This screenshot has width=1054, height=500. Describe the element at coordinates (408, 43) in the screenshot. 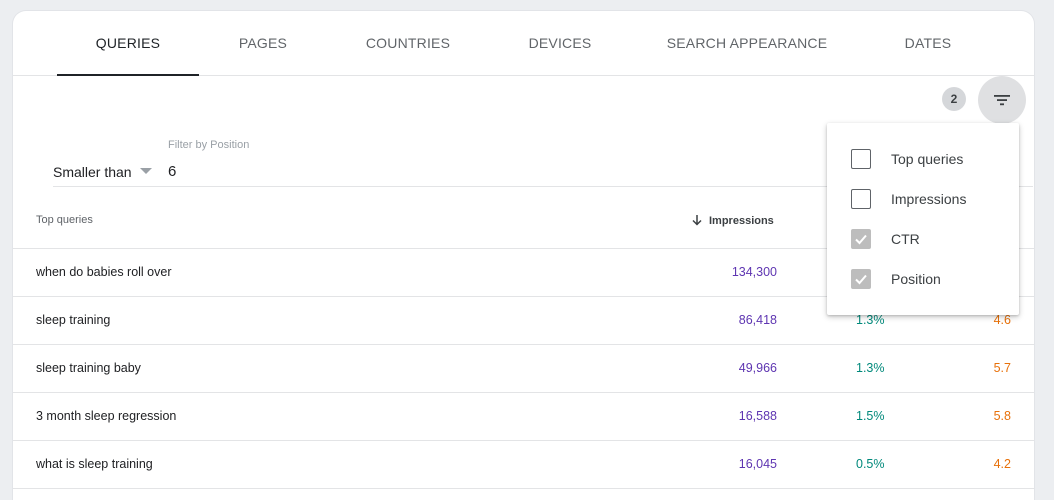

I see `tab-countries: COUNTRIES` at that location.